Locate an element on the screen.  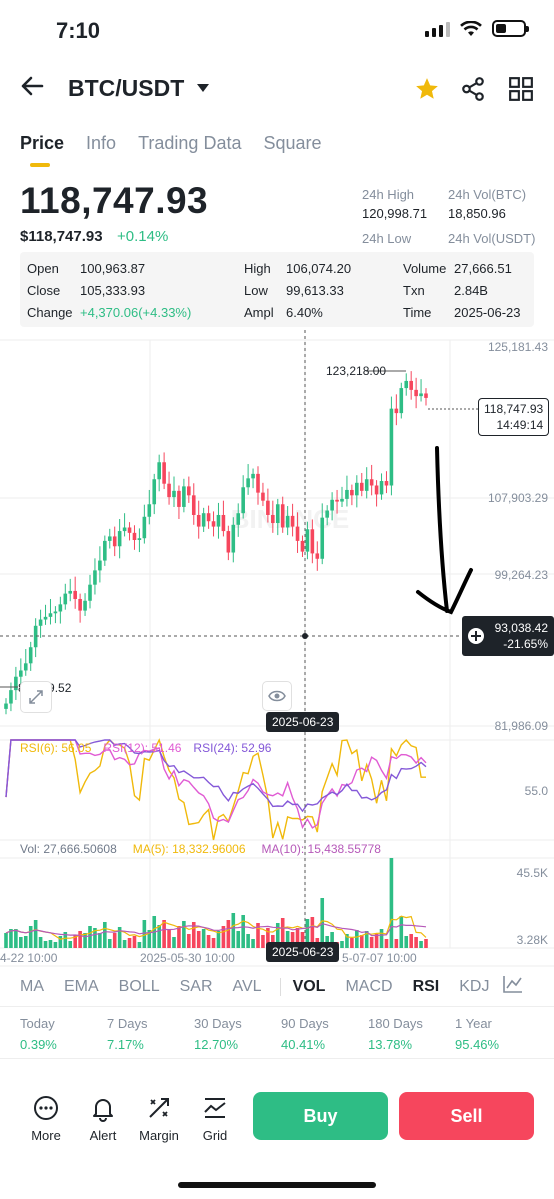
grid-button: Grid is located at coordinates (215, 1118).